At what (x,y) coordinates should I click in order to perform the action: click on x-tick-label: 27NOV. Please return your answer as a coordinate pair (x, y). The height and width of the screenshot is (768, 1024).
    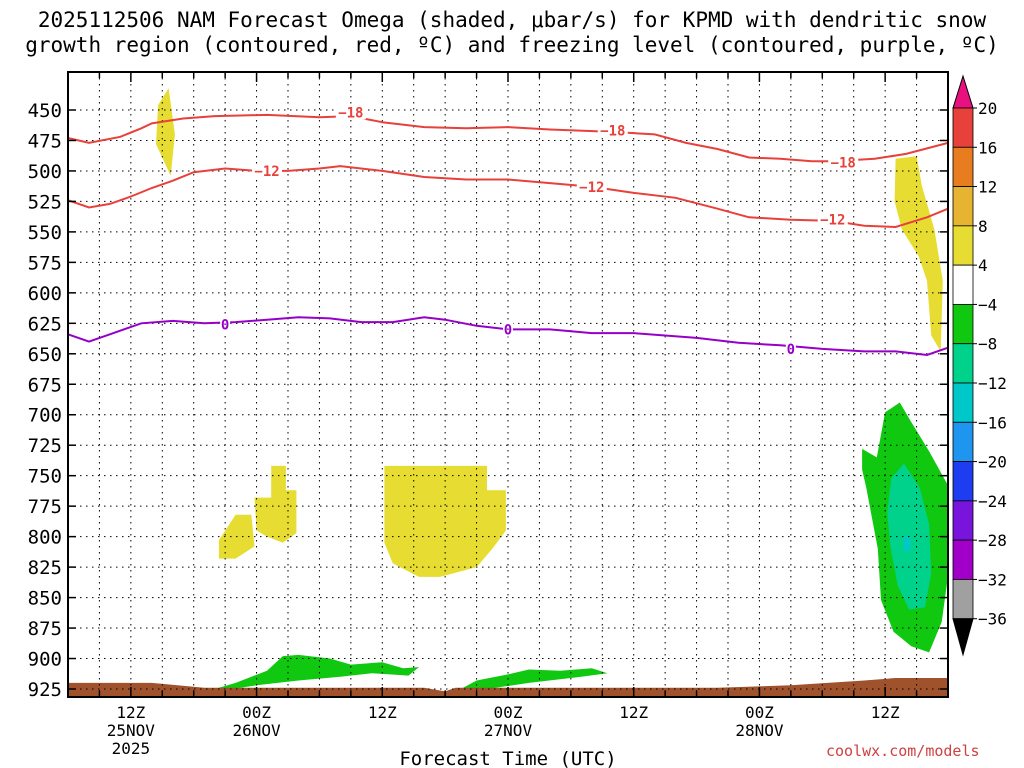
    Looking at the image, I should click on (508, 730).